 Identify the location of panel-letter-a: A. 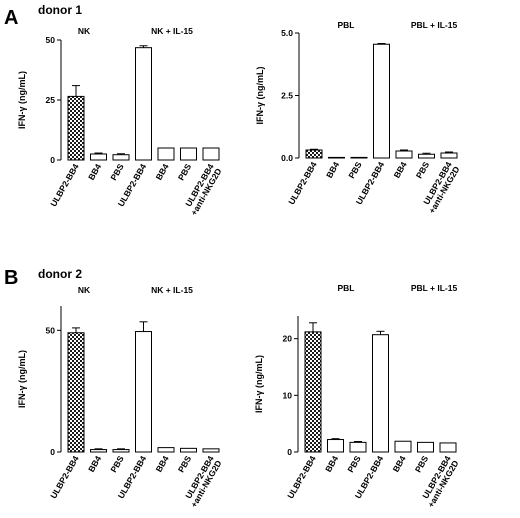
(11, 18).